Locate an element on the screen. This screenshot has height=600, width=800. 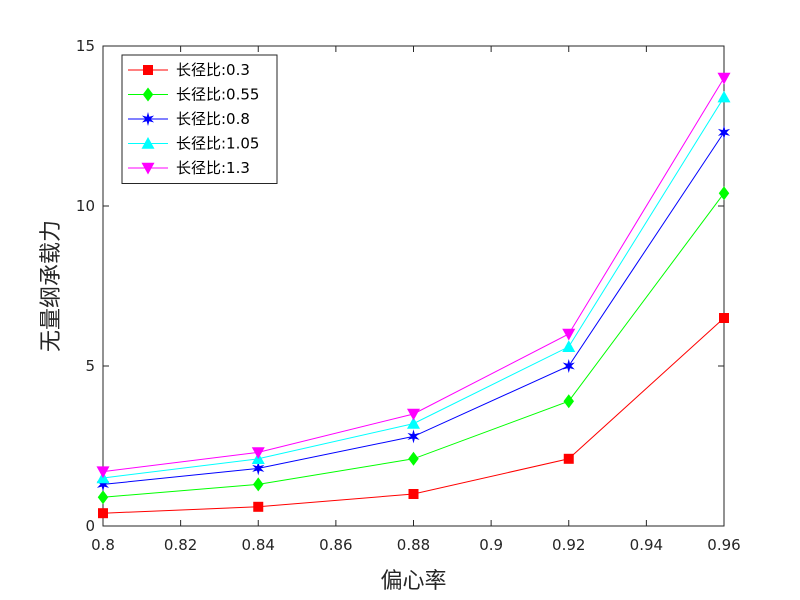
legend-entry: 长径比:0.8 is located at coordinates (189, 119).